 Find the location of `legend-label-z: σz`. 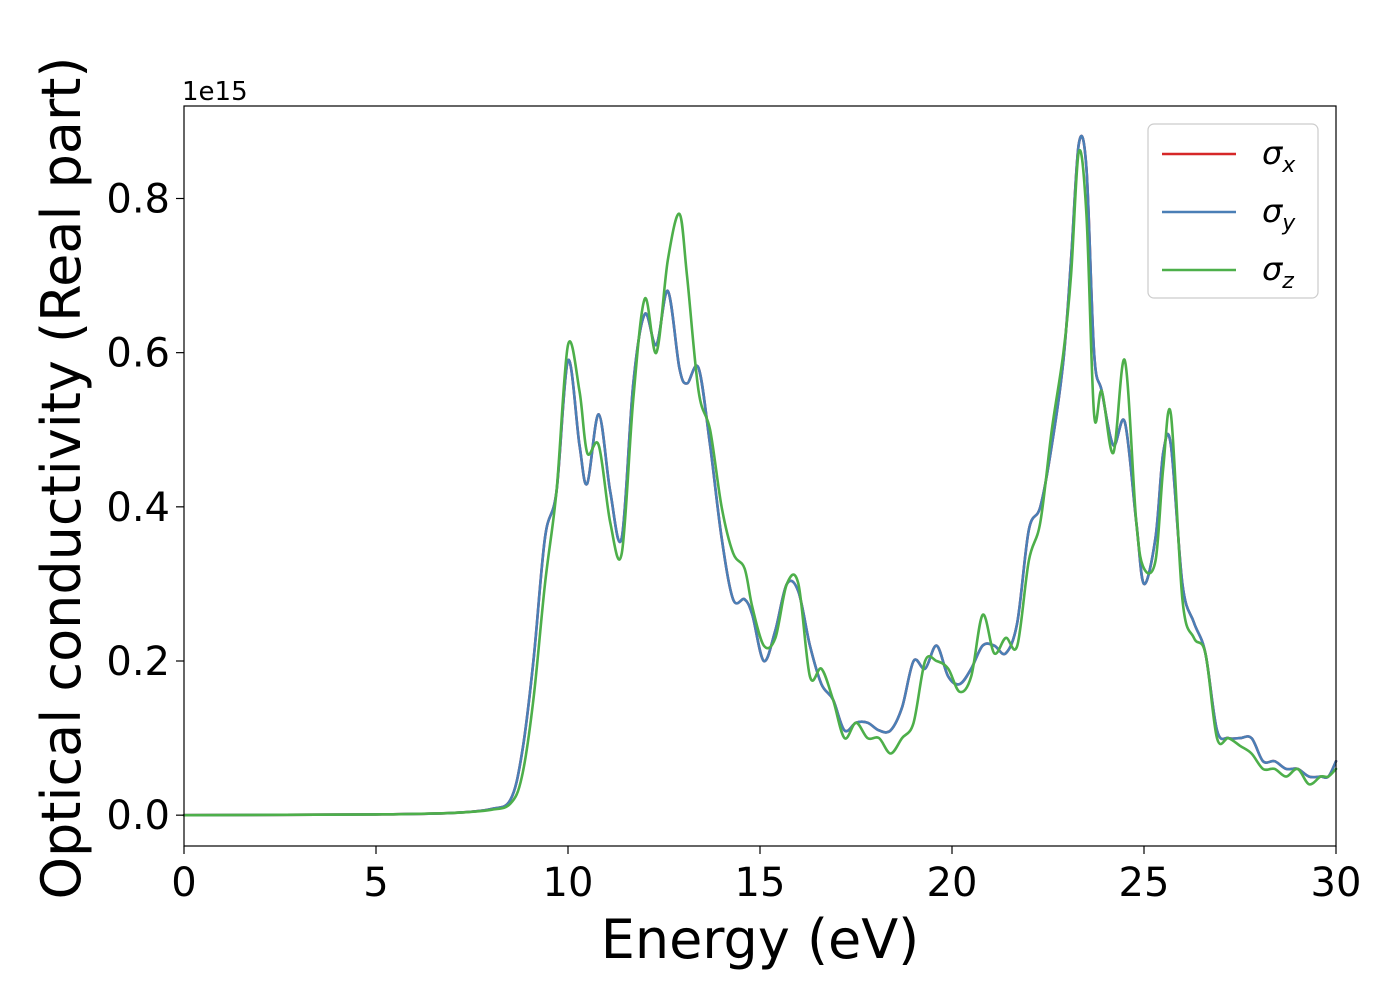

legend-label-z: σz is located at coordinates (1278, 272).